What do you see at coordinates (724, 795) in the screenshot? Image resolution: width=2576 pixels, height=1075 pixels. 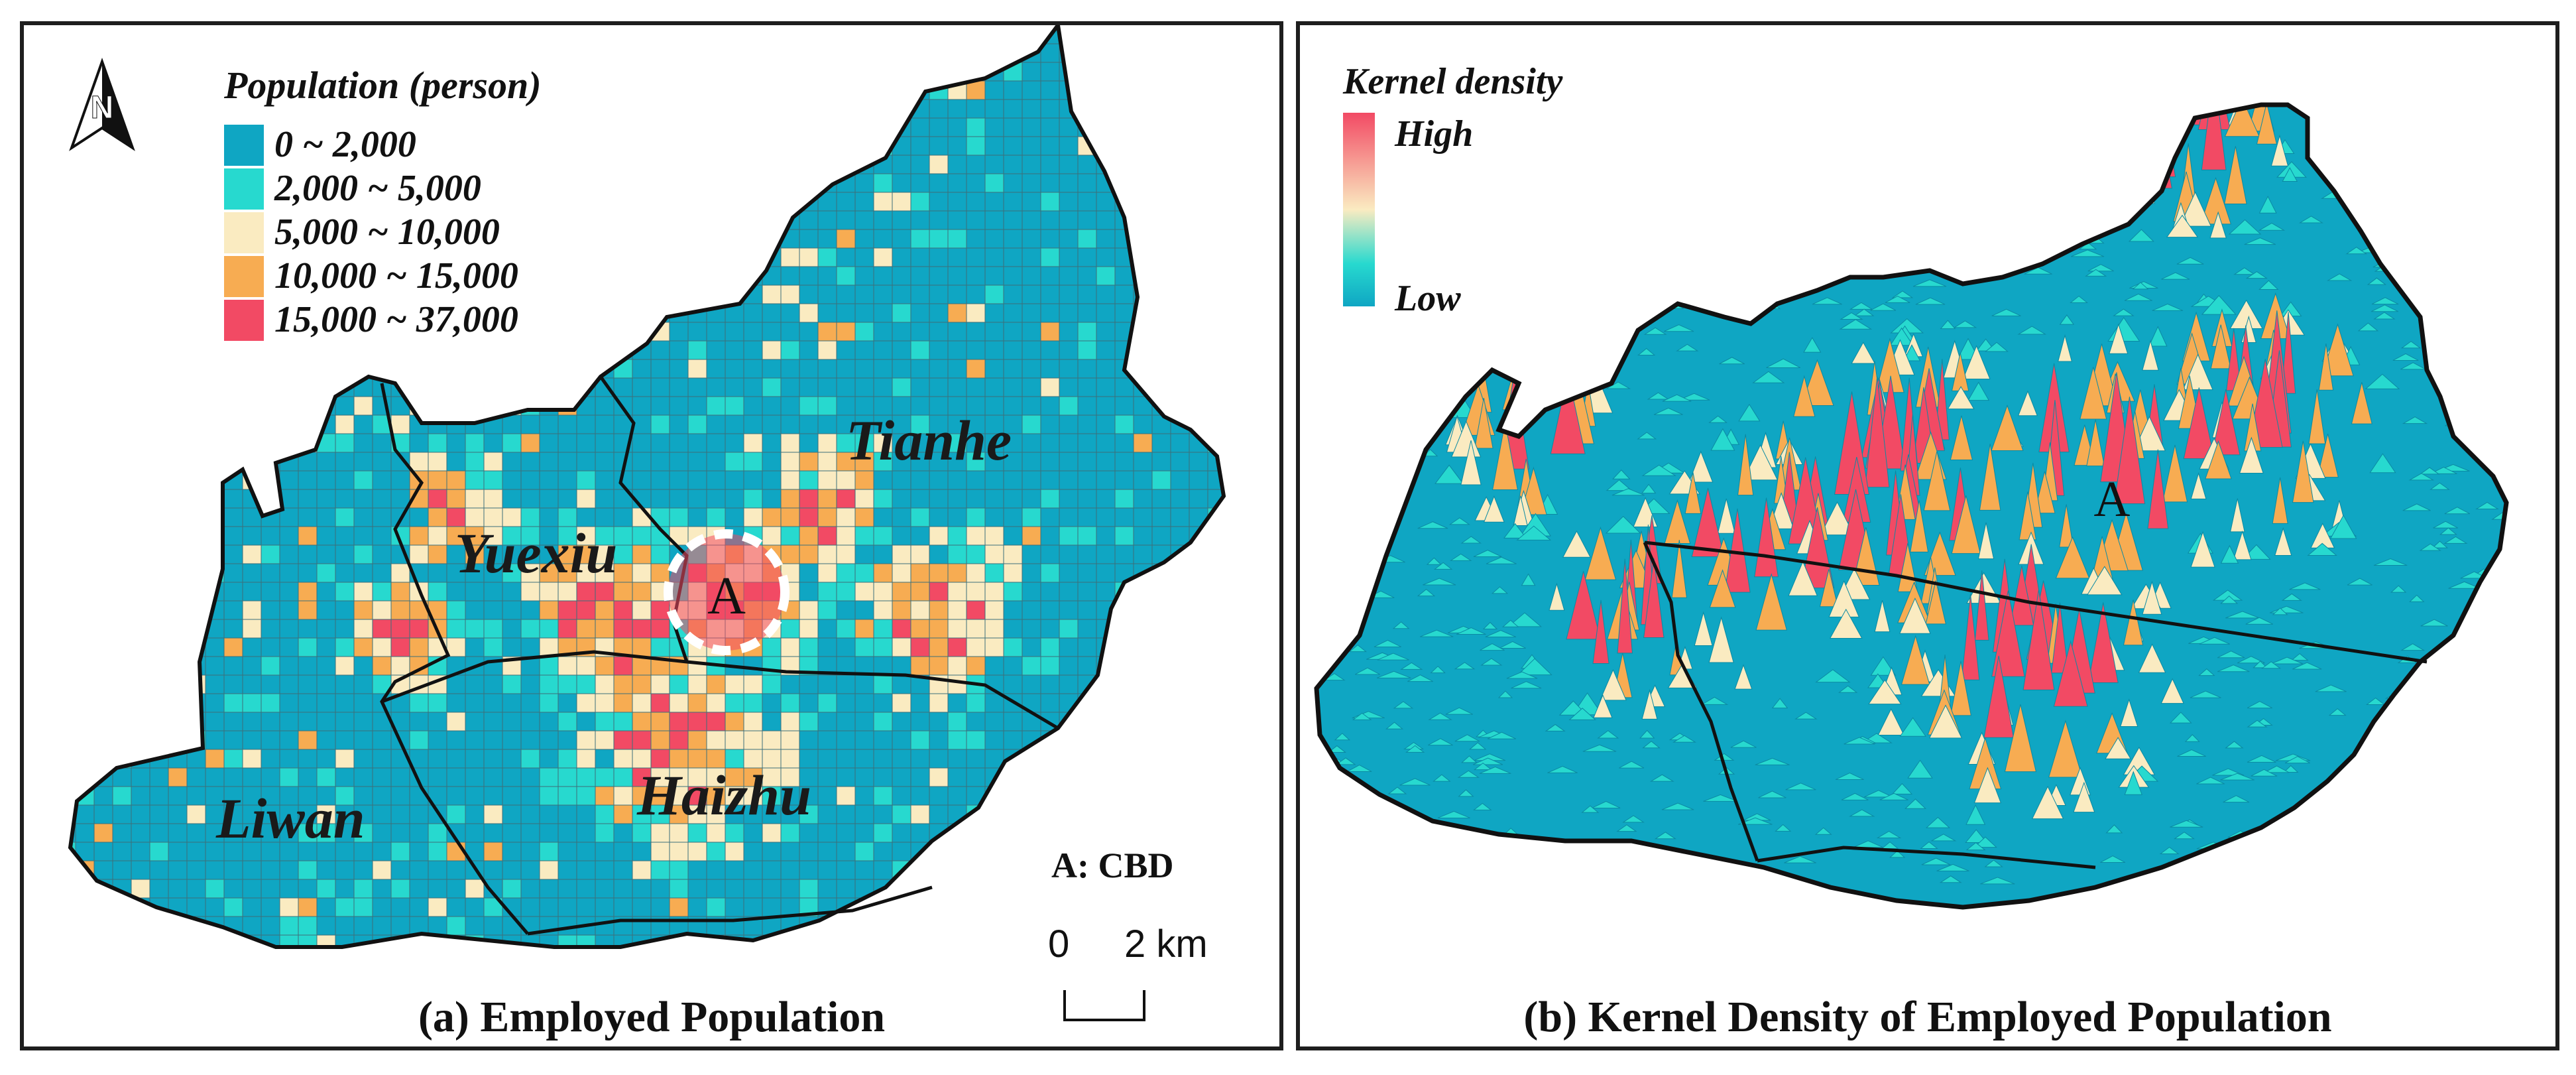 I see `district-label-haizhu: Haizhu` at bounding box center [724, 795].